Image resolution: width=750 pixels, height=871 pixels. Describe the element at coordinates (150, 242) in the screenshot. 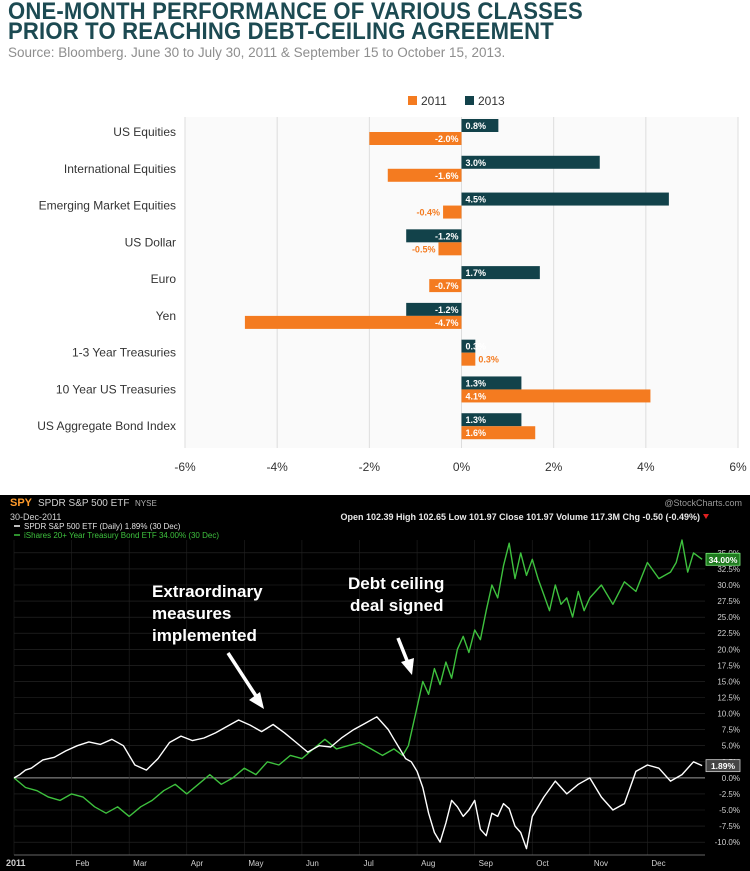

I see `category-label: US Dollar` at that location.